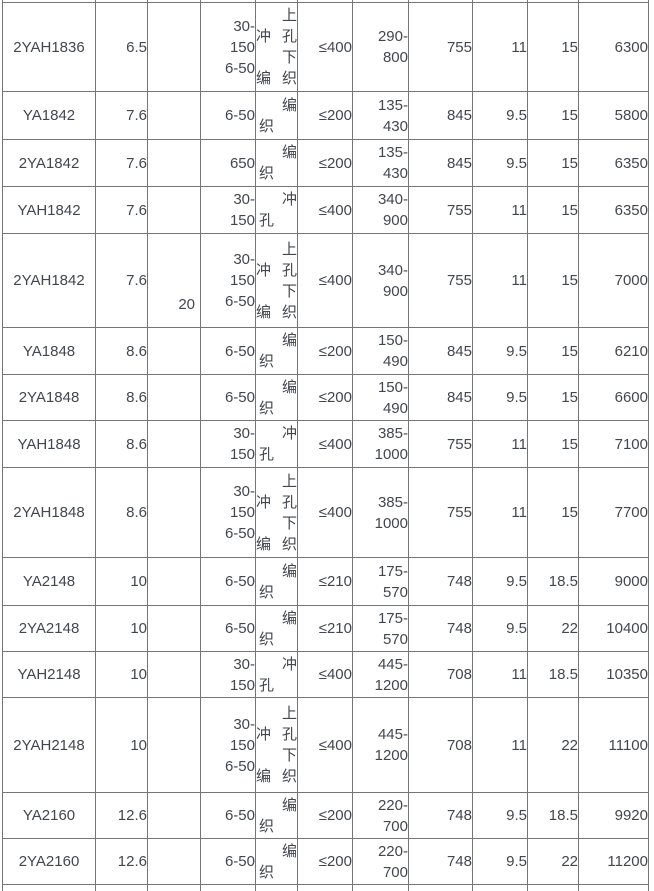 This screenshot has width=654, height=891. What do you see at coordinates (49, 210) in the screenshot?
I see `model-cell: YAH1842` at bounding box center [49, 210].